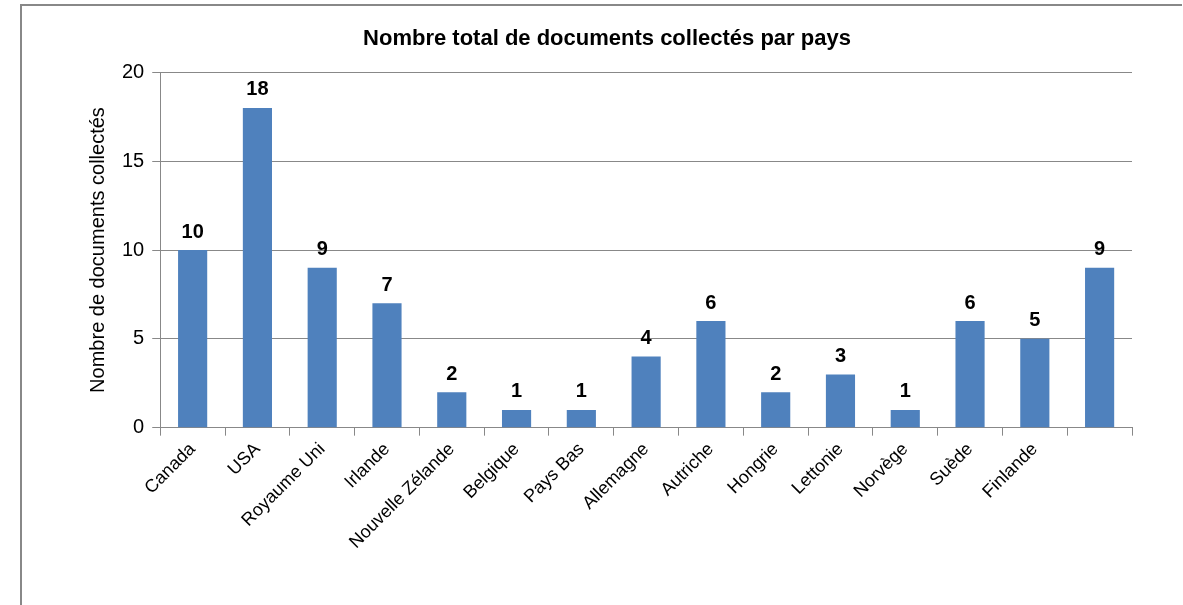  I want to click on y-tick-label: 15, so click(133, 159).